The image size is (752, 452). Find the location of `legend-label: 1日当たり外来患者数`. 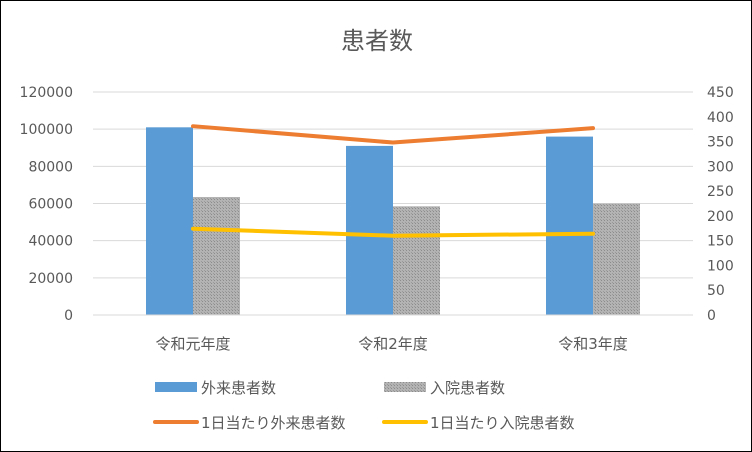

legend-label: 1日当たり外来患者数 is located at coordinates (273, 423).